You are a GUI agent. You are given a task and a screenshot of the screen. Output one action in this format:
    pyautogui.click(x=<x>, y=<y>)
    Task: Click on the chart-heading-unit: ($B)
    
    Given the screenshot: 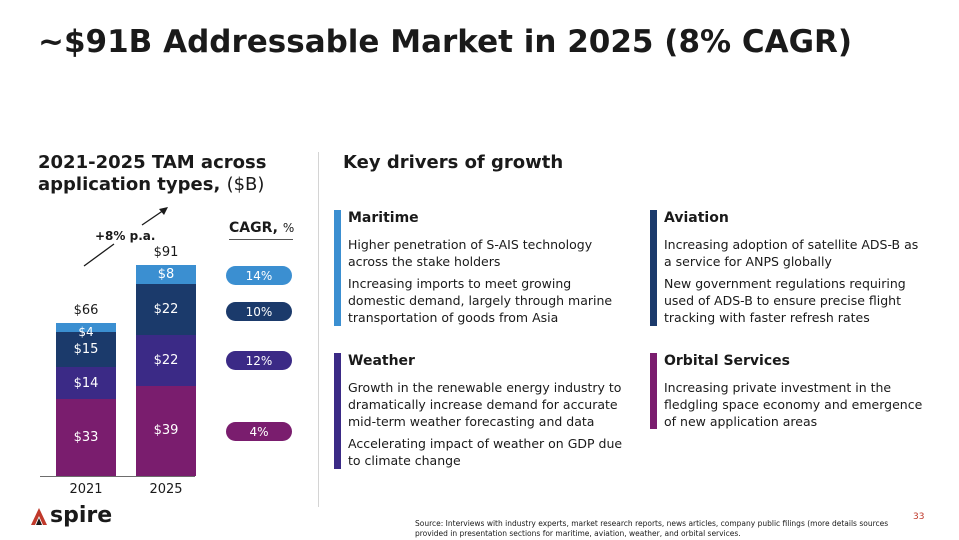 What is the action you would take?
    pyautogui.click(x=245, y=184)
    